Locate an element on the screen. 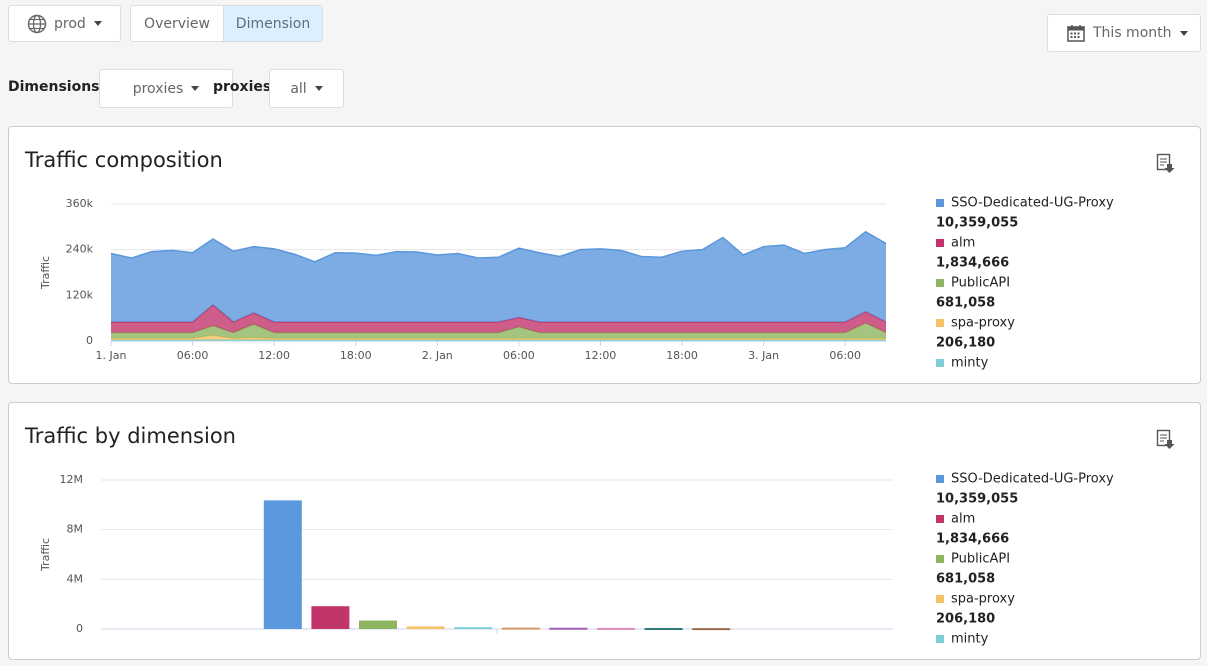  x-tick-label: 2. Jan is located at coordinates (437, 355).